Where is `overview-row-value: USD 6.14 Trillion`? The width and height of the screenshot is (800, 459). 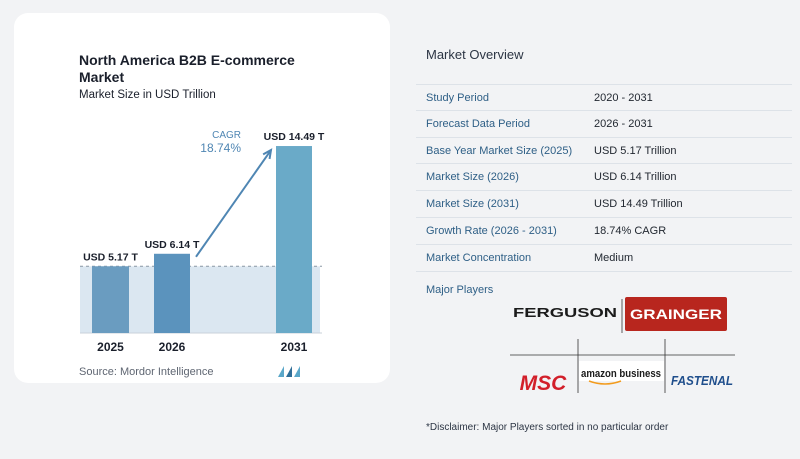 overview-row-value: USD 6.14 Trillion is located at coordinates (635, 177).